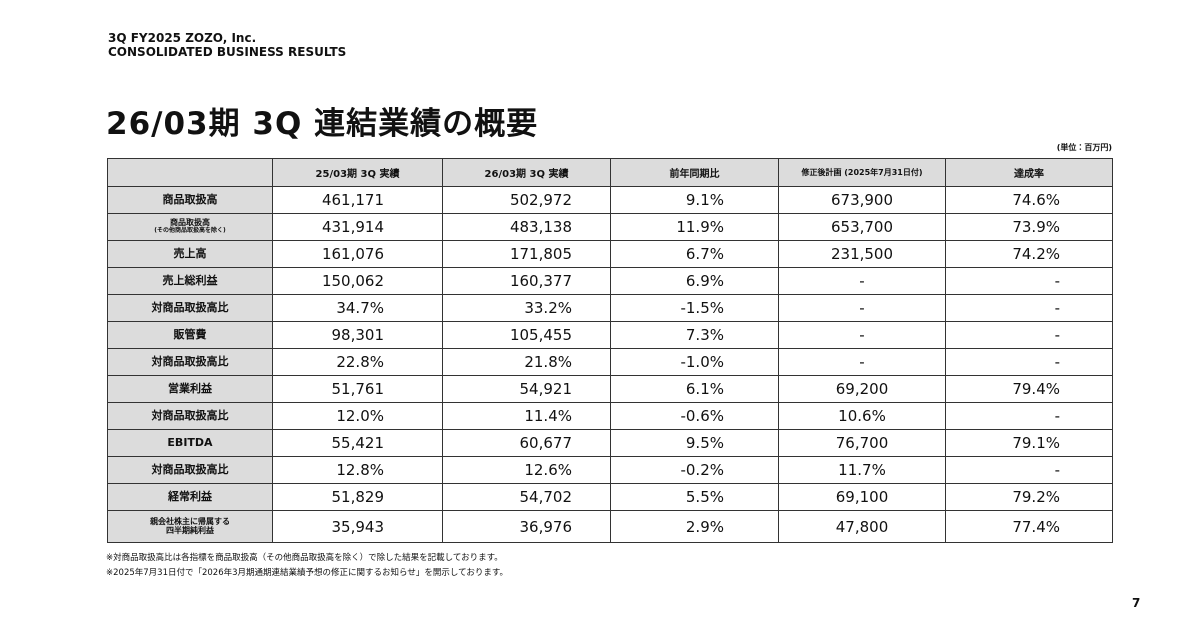  I want to click on row-label: 営業利益, so click(190, 389).